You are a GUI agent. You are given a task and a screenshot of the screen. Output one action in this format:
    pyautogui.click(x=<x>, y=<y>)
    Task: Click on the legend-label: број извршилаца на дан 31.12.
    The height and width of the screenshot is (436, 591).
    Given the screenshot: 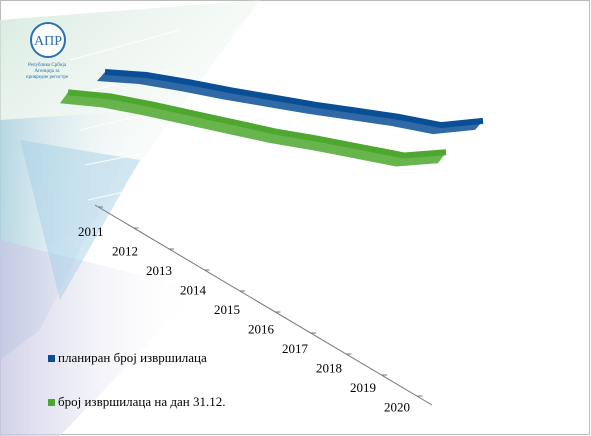 What is the action you would take?
    pyautogui.click(x=141, y=401)
    